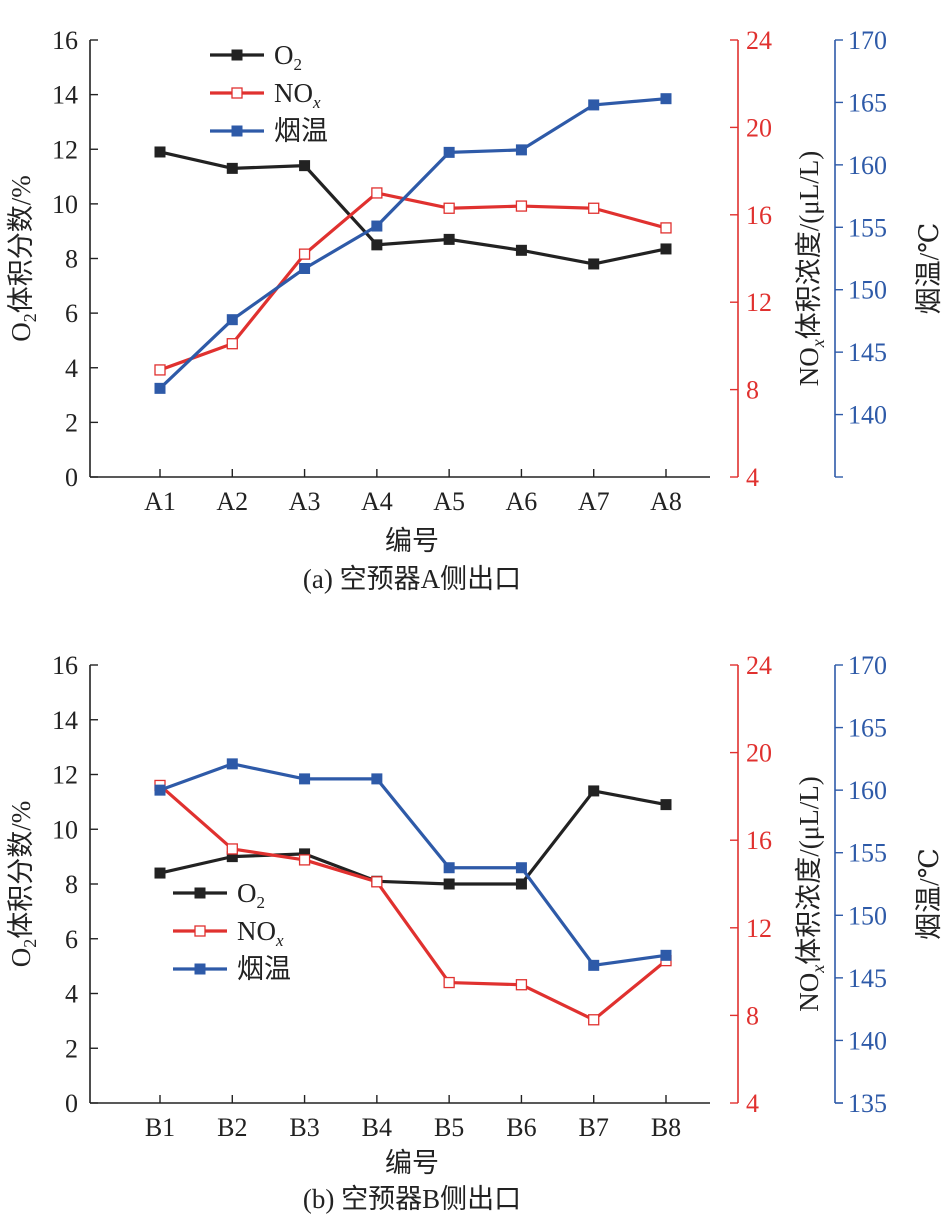  What do you see at coordinates (412, 1199) in the screenshot?
I see `chart-caption: (b) 空预器B侧出口` at bounding box center [412, 1199].